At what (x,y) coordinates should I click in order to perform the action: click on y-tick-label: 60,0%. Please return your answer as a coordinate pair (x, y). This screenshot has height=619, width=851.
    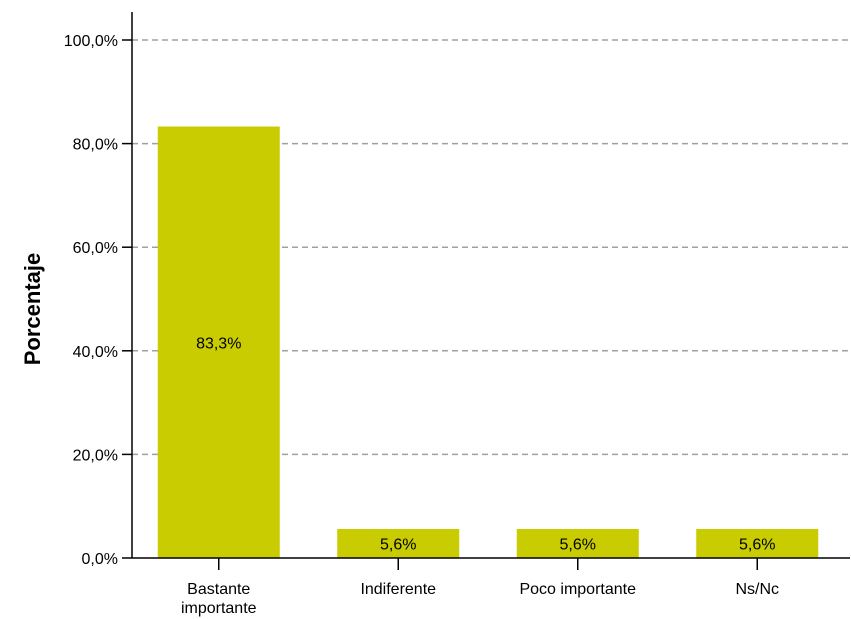
    Looking at the image, I should click on (95, 248).